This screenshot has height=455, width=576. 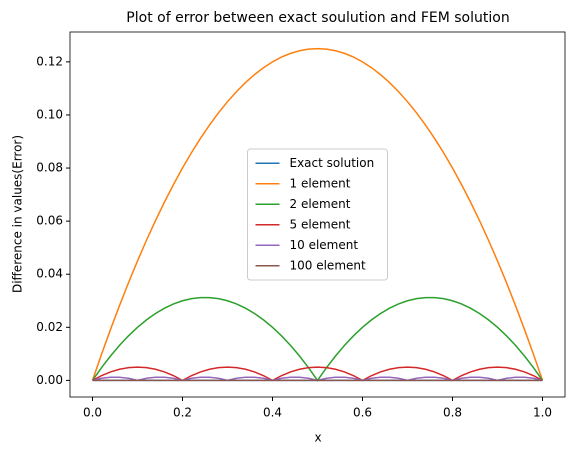 What do you see at coordinates (49, 114) in the screenshot?
I see `y-tick-label: 0.10` at bounding box center [49, 114].